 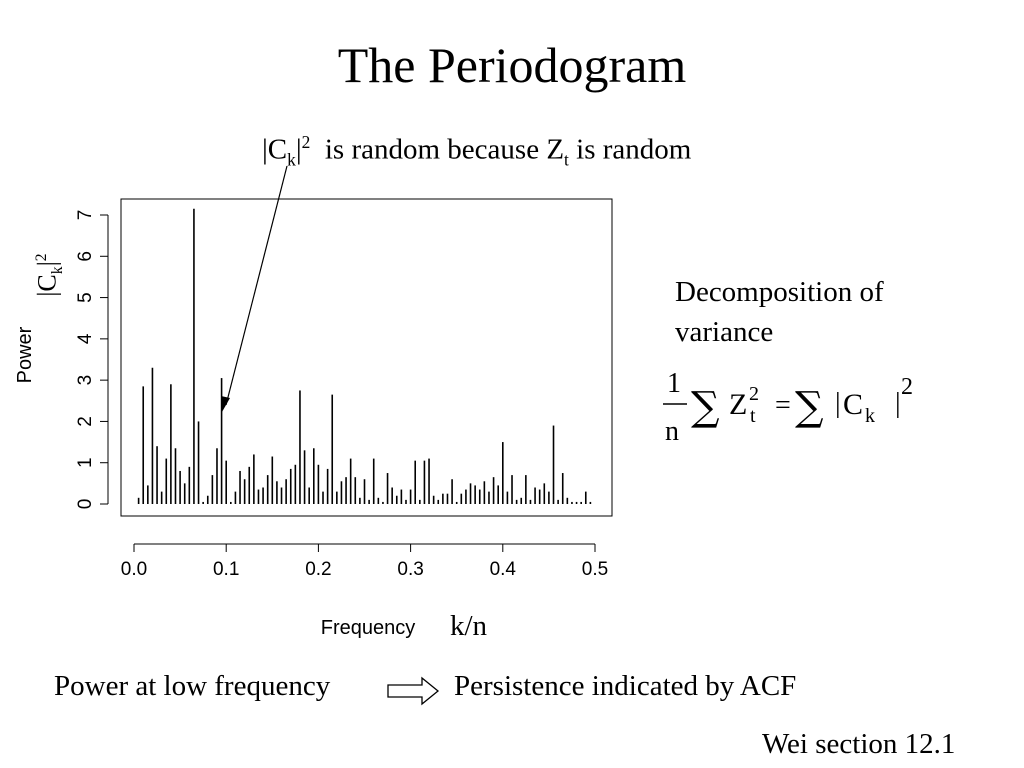 What do you see at coordinates (85, 462) in the screenshot?
I see `y-tick-label: 1` at bounding box center [85, 462].